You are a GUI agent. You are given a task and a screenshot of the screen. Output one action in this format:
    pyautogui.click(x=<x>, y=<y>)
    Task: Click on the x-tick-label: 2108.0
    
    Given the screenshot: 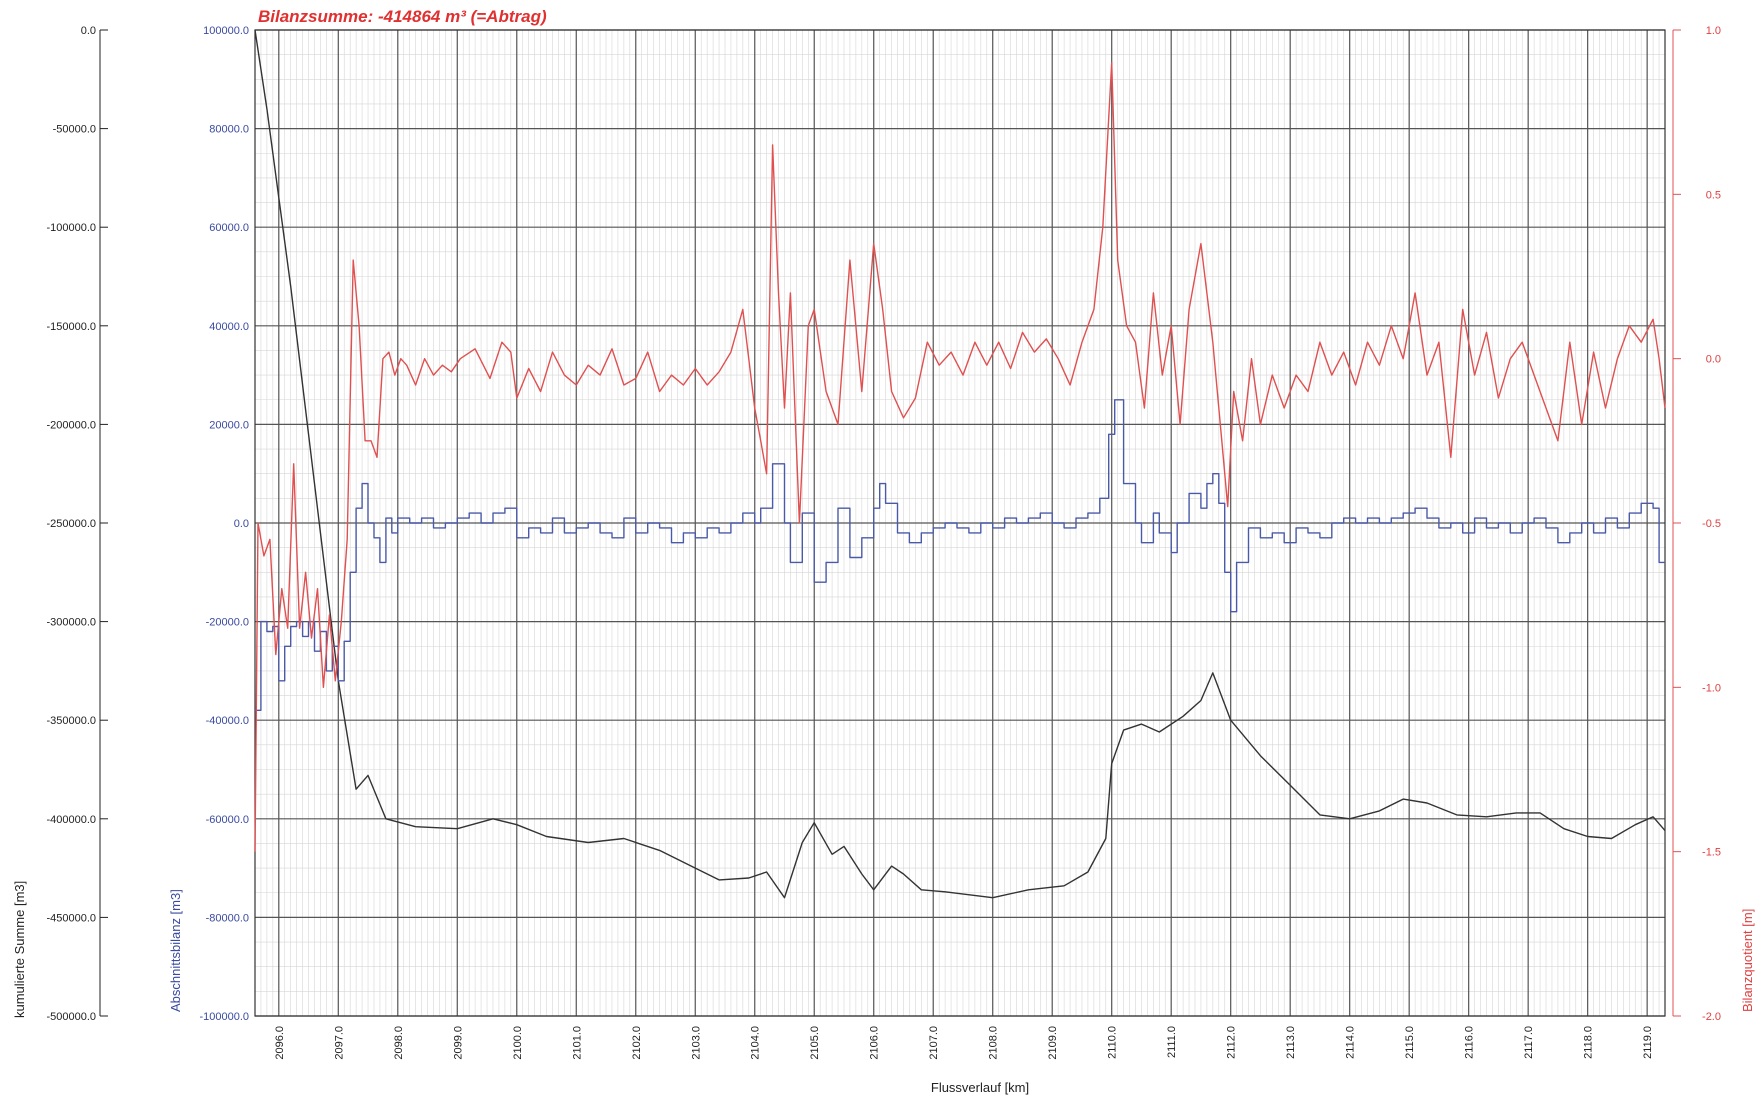 What is the action you would take?
    pyautogui.click(x=994, y=1043)
    